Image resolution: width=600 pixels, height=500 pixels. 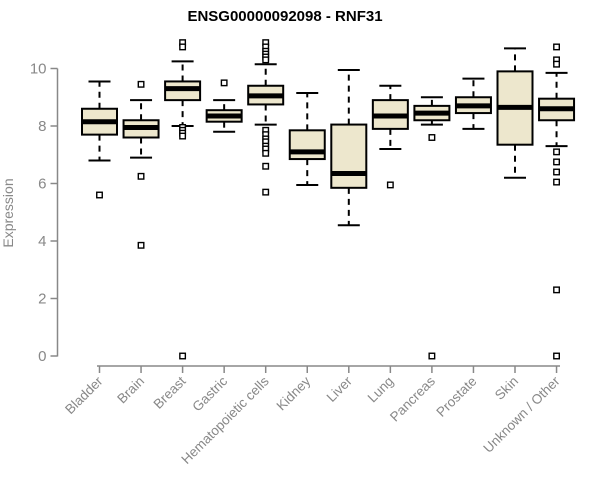 What do you see at coordinates (170, 392) in the screenshot?
I see `x-tick-label: Breast` at bounding box center [170, 392].